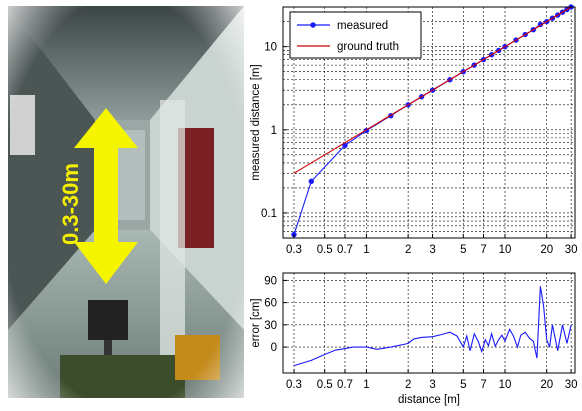 Image resolution: width=582 pixels, height=411 pixels. I want to click on error-chart-ylabel: error [cm], so click(256, 322).